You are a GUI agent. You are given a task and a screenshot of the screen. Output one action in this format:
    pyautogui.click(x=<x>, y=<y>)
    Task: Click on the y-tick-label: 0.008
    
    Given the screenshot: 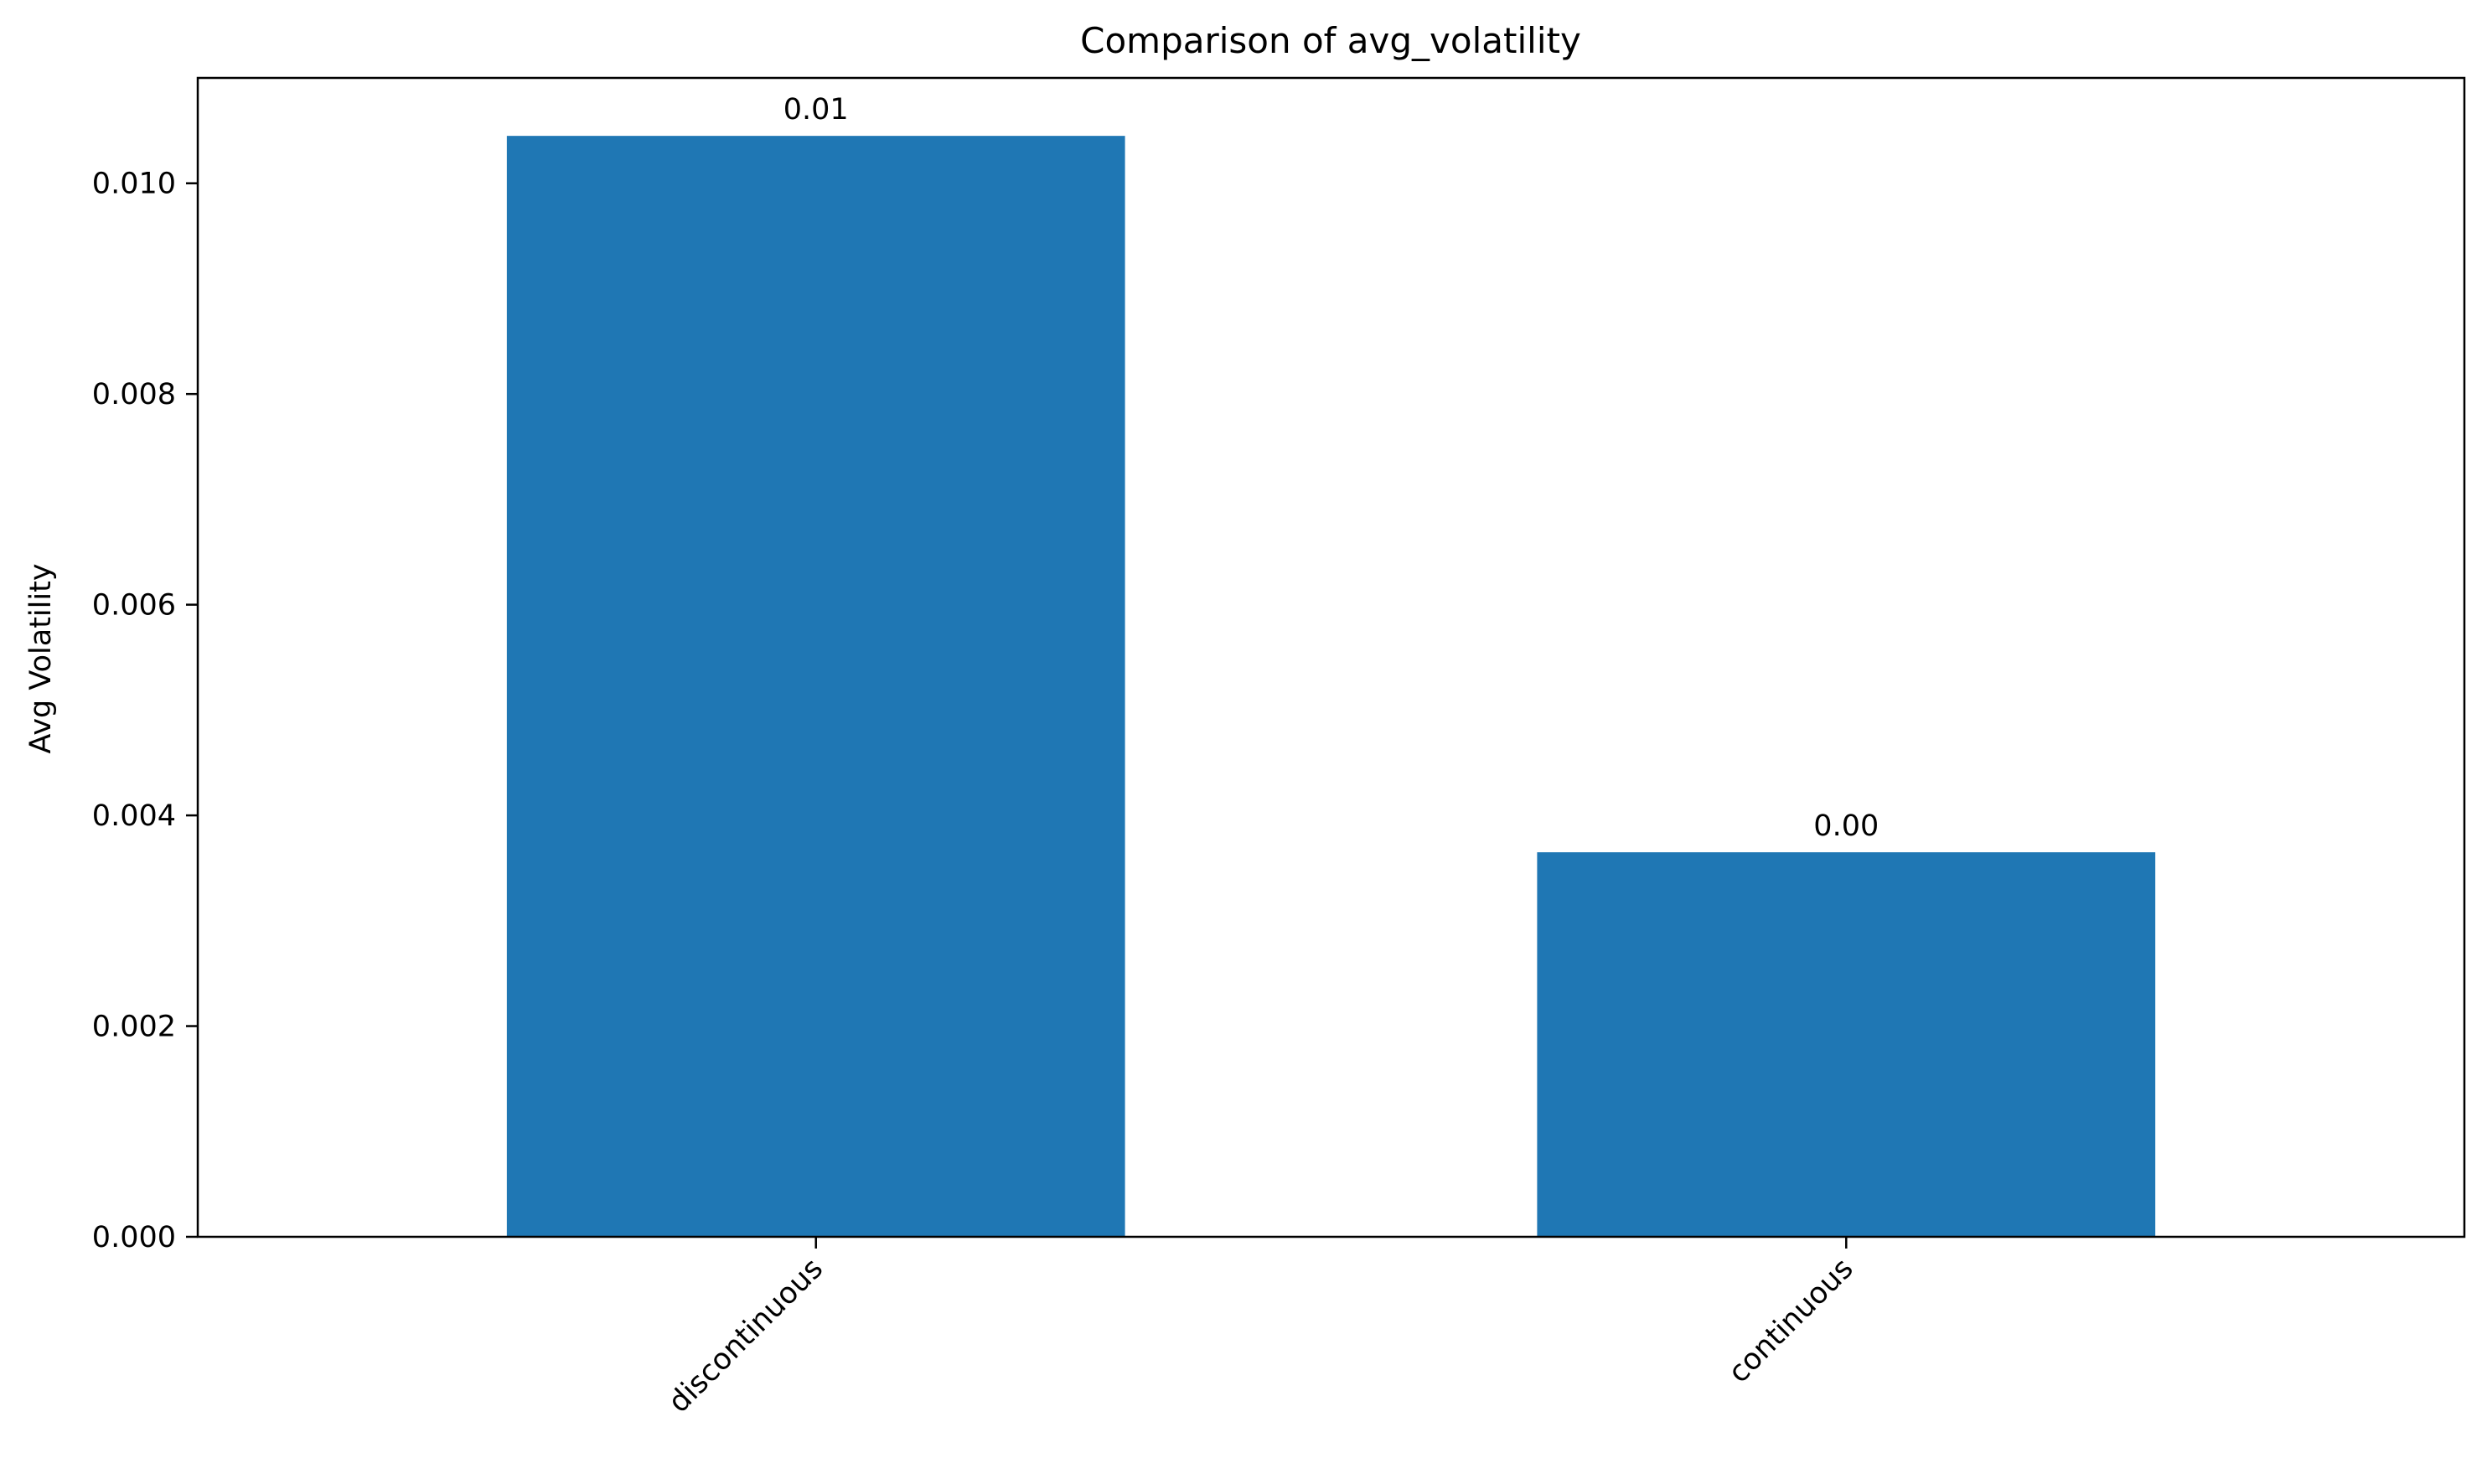 What is the action you would take?
    pyautogui.click(x=134, y=394)
    